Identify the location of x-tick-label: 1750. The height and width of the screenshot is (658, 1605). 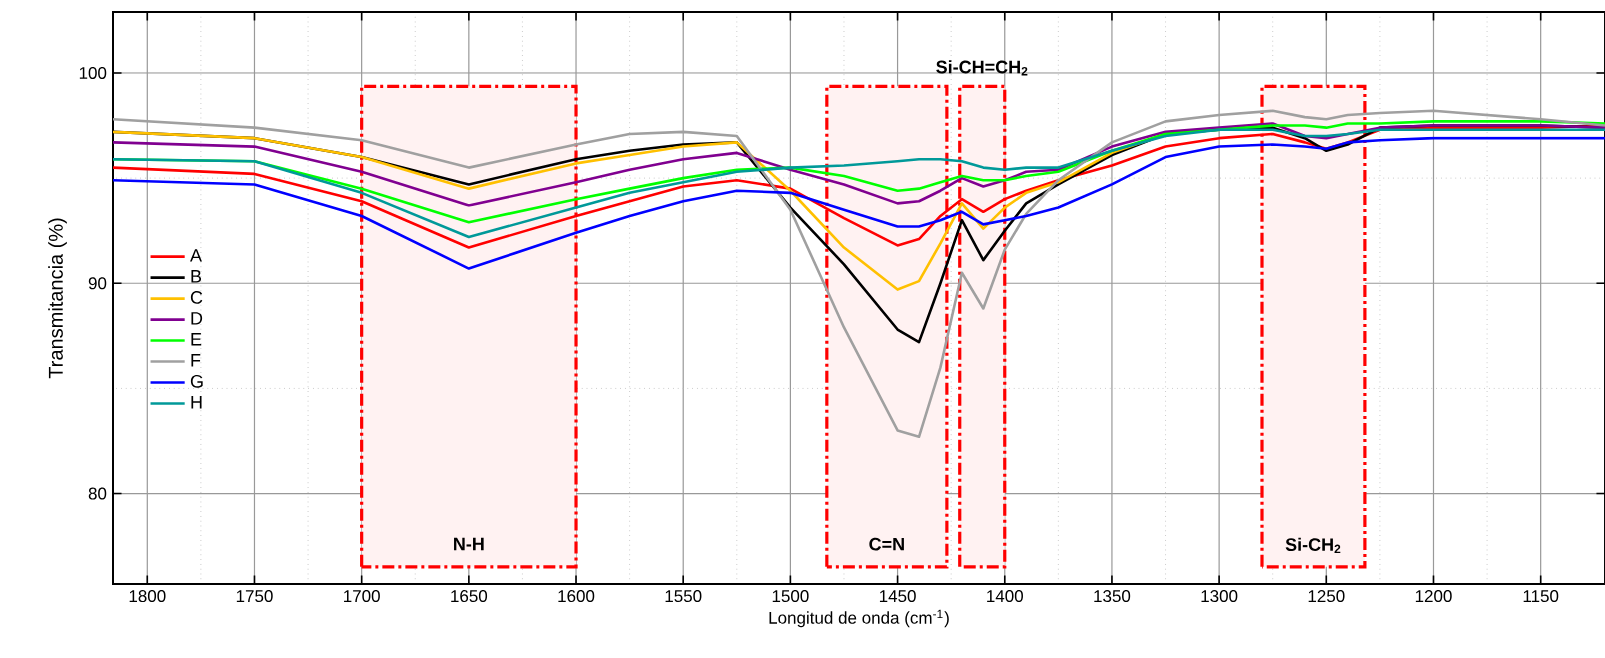
(254, 596).